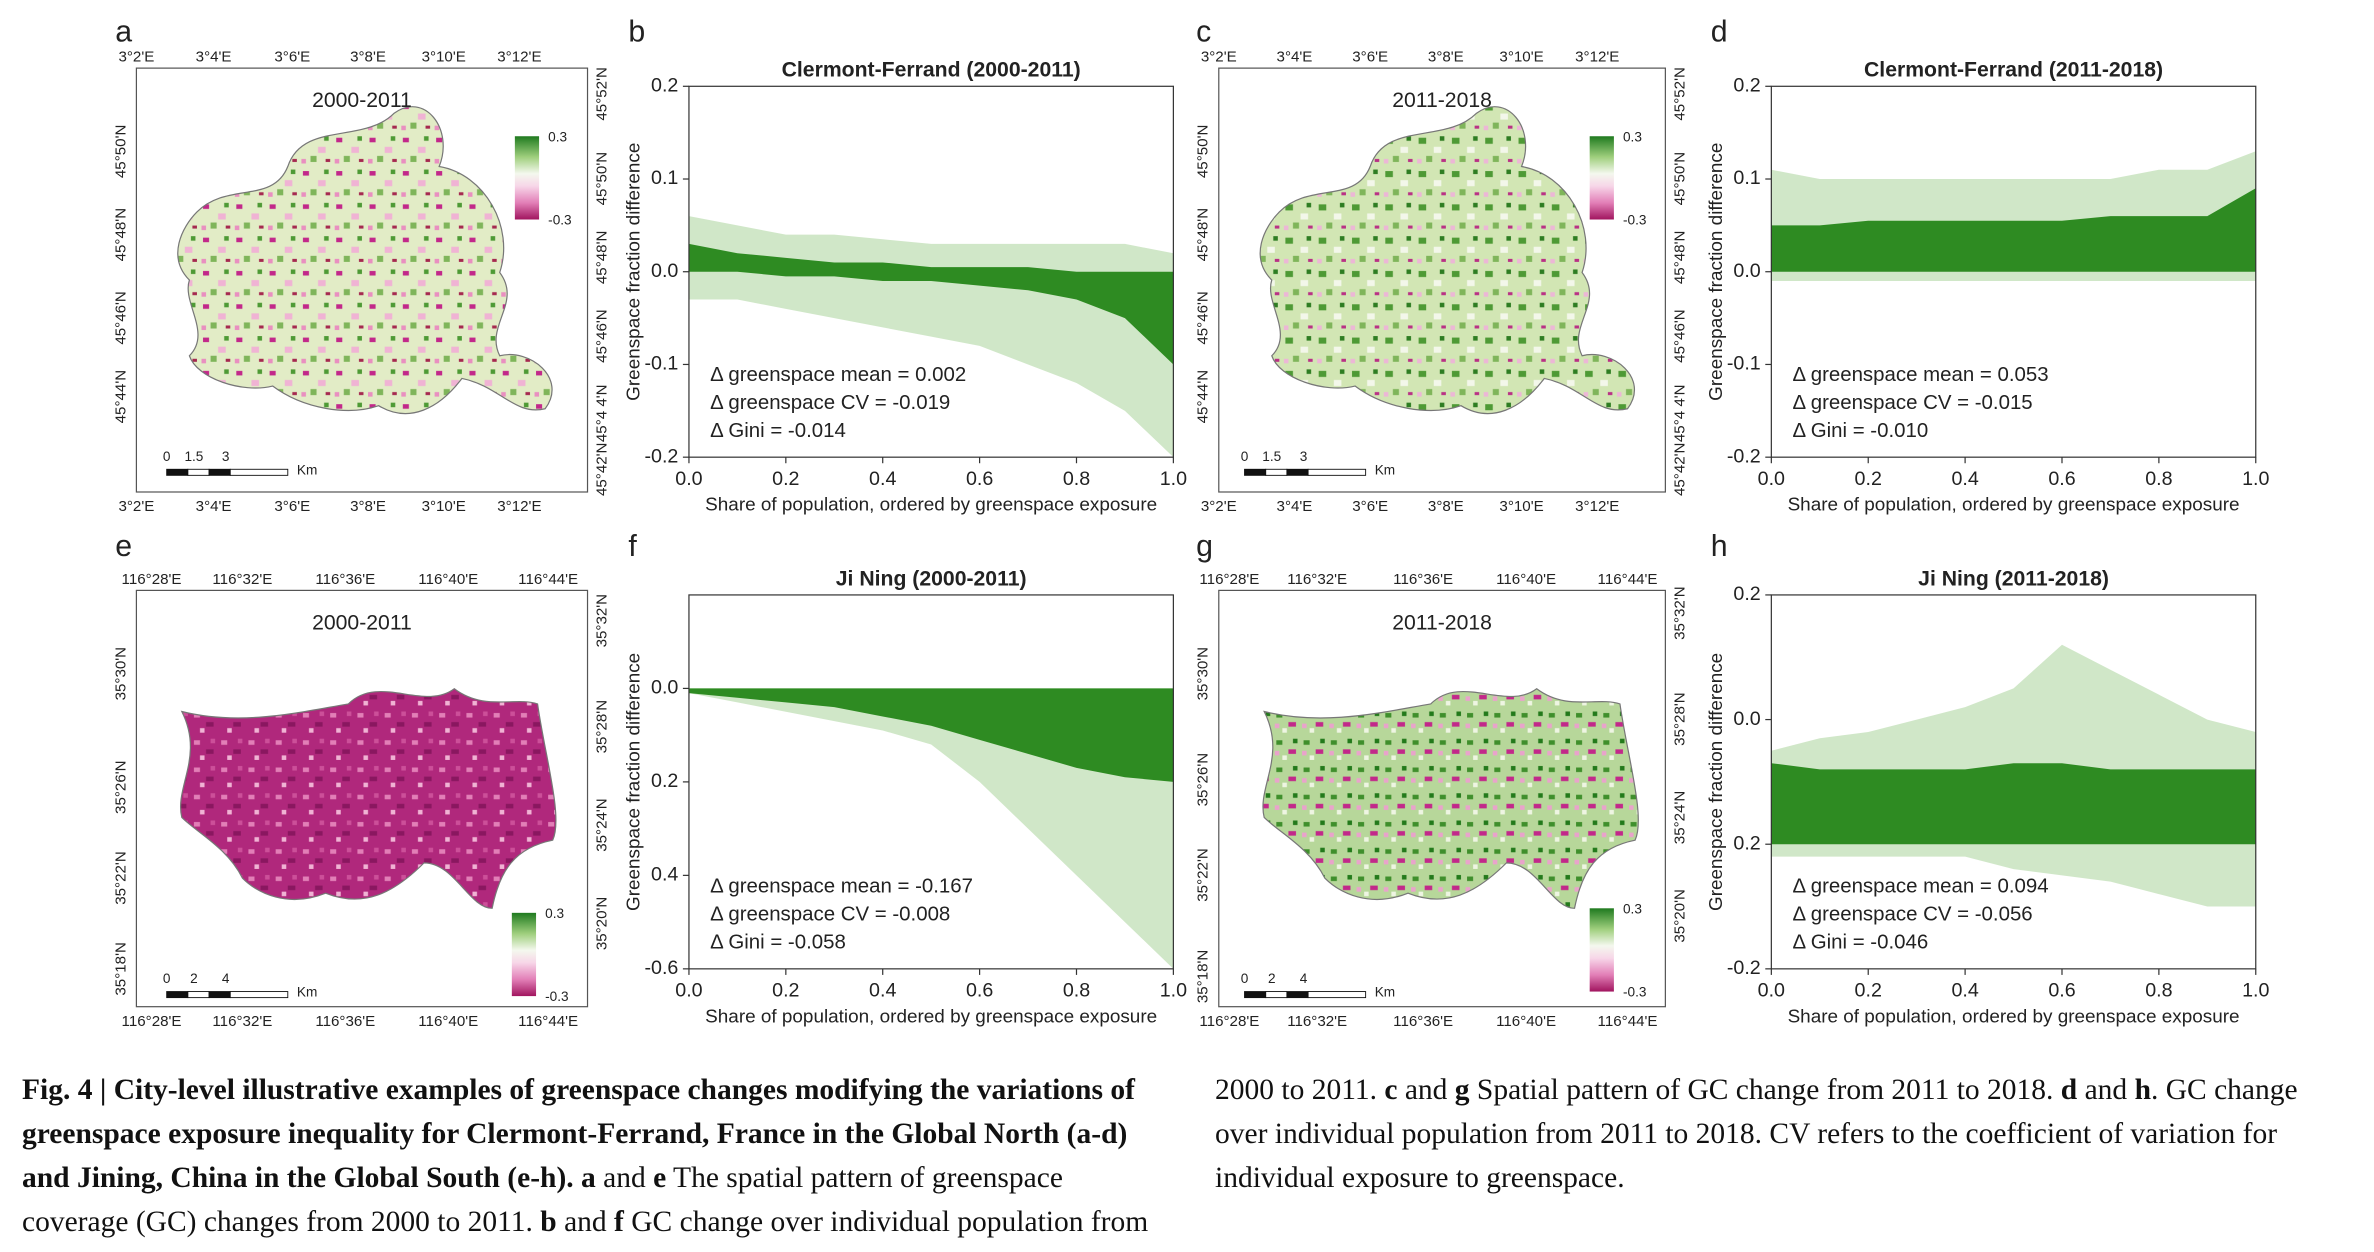  I want to click on period-label: 2000-2011, so click(362, 100).